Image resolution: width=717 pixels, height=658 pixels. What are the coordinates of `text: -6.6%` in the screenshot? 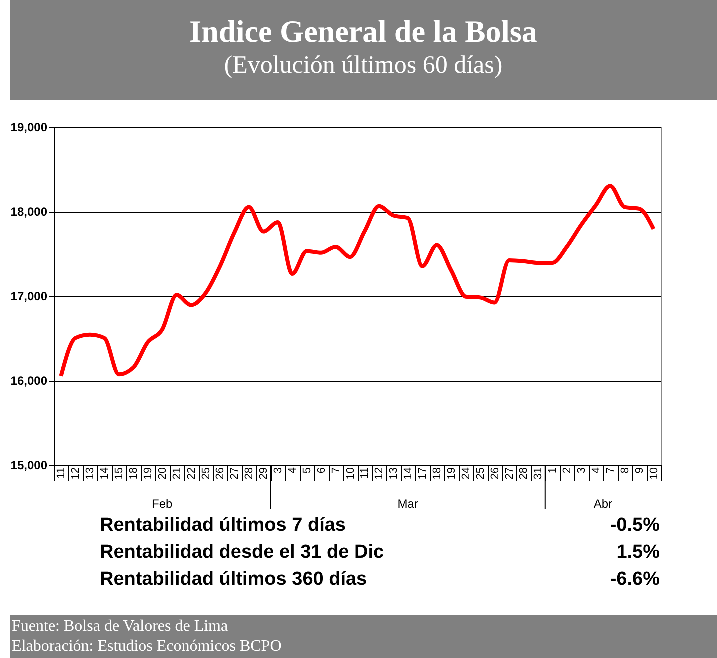 It's located at (635, 580).